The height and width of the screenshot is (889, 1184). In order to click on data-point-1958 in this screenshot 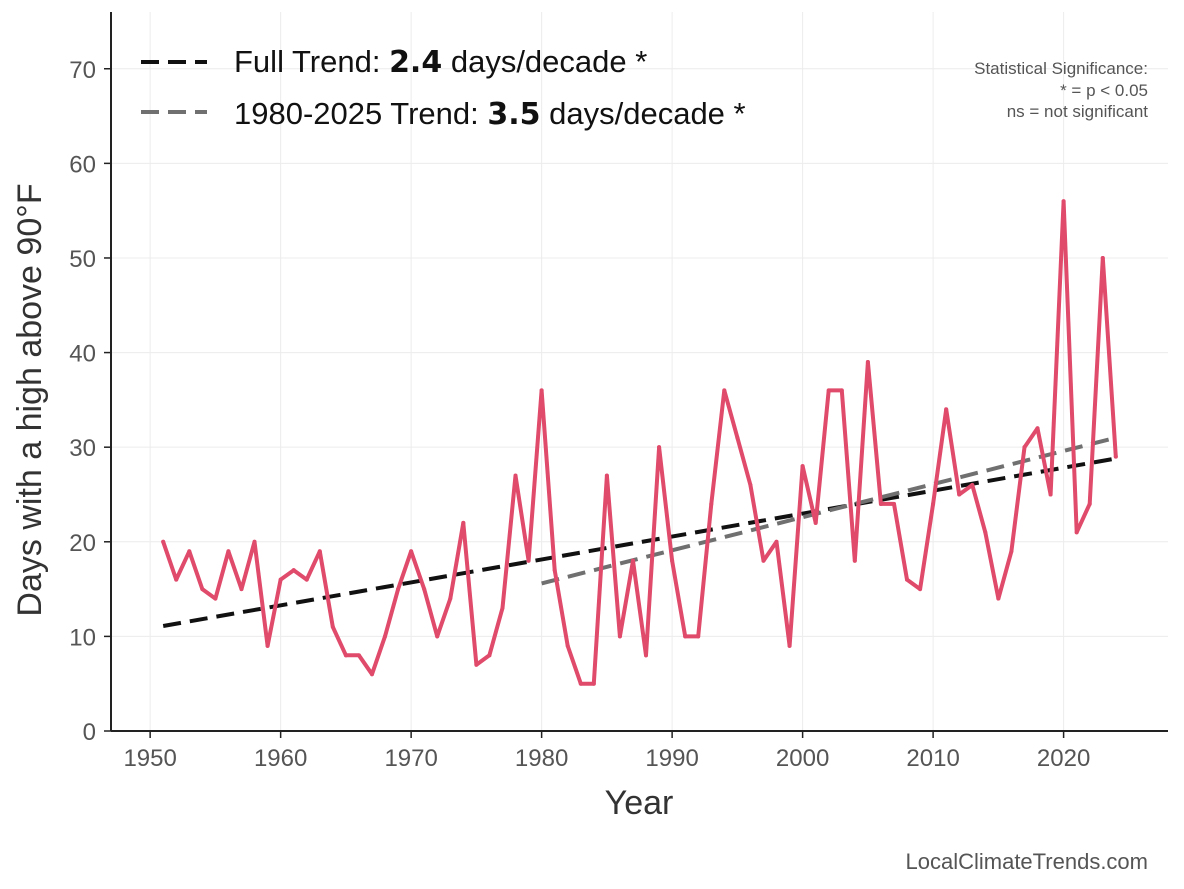, I will do `click(254, 541)`.